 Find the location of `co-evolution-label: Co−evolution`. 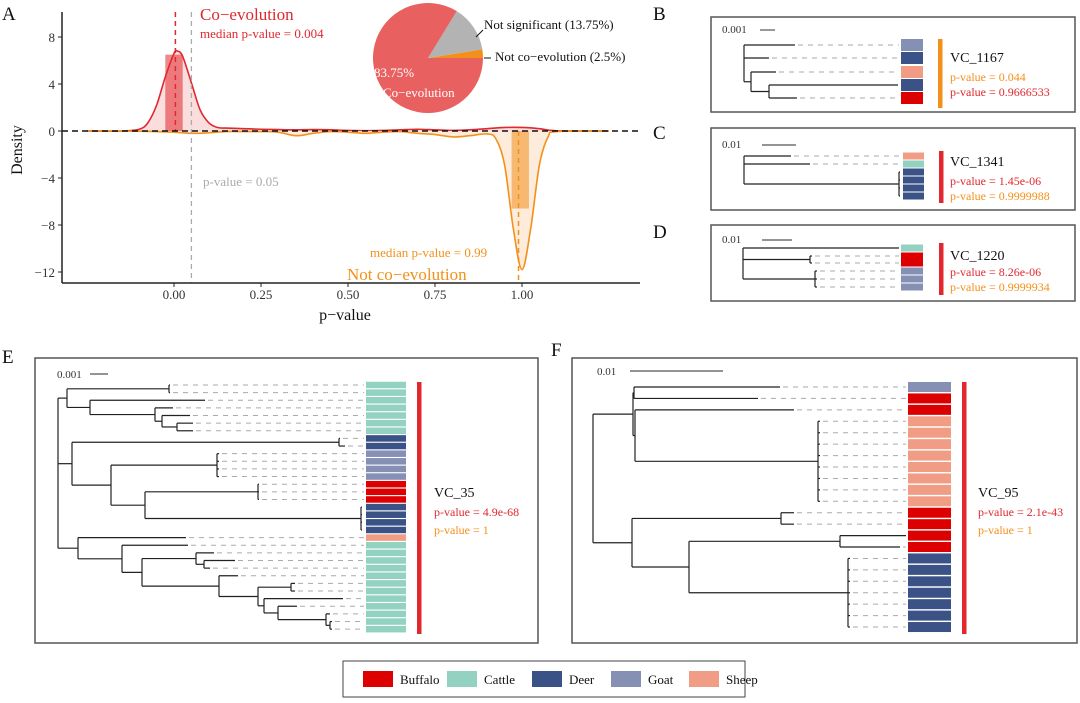

co-evolution-label: Co−evolution is located at coordinates (247, 14).